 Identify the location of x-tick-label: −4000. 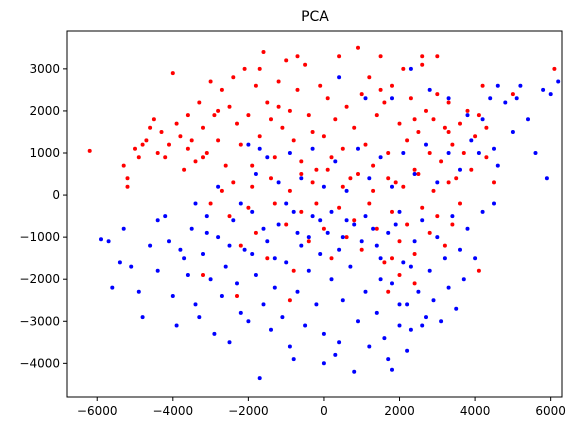
(173, 411).